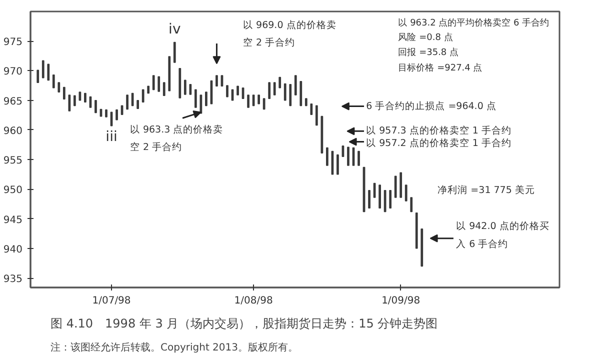 The width and height of the screenshot is (599, 358). What do you see at coordinates (244, 323) in the screenshot?
I see `caption: 图 4.10 1998 年 3 月（场内交易），股指期货日走势：15 分钟走势图` at bounding box center [244, 323].